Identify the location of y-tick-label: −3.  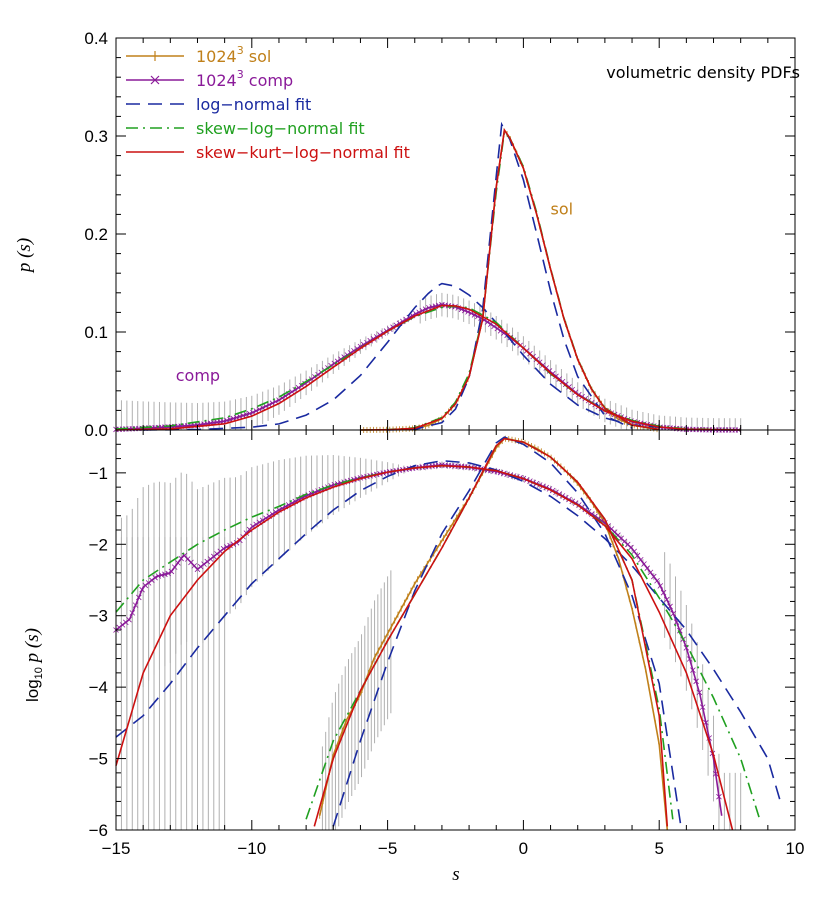
(98, 616).